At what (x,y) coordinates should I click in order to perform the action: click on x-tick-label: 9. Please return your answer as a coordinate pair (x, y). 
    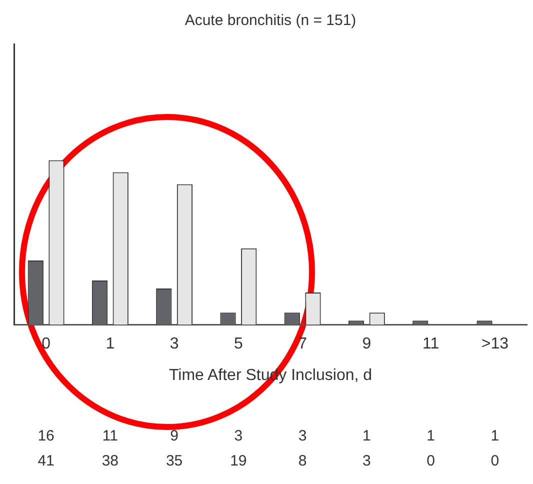
    Looking at the image, I should click on (367, 344).